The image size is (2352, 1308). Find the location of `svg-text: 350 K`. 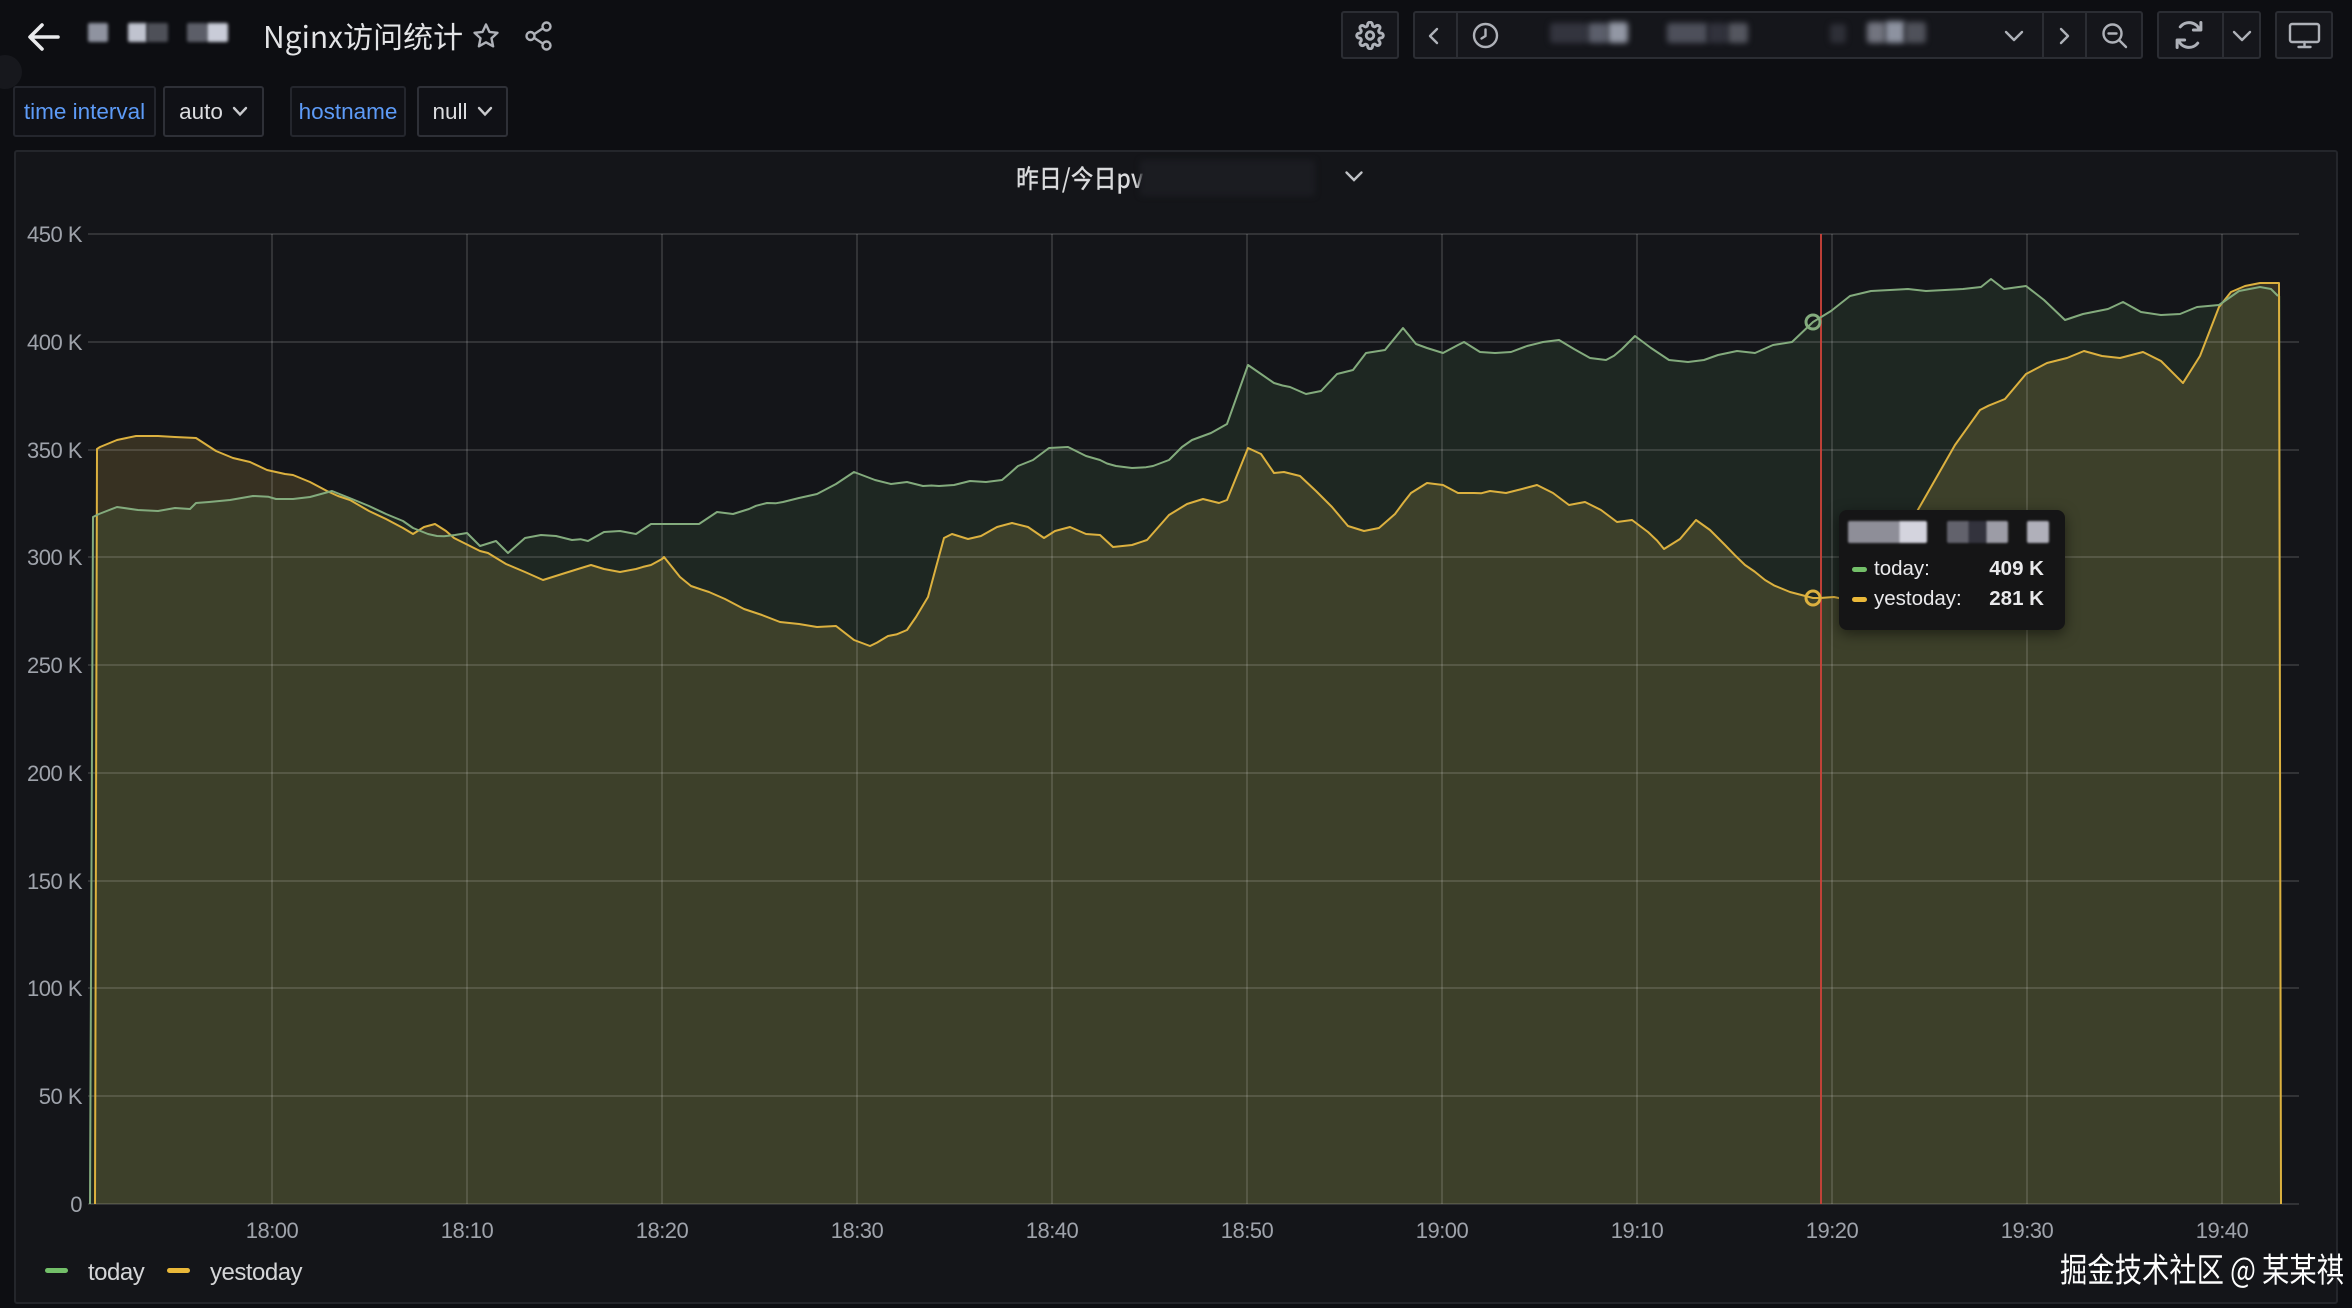

svg-text: 350 K is located at coordinates (55, 450).